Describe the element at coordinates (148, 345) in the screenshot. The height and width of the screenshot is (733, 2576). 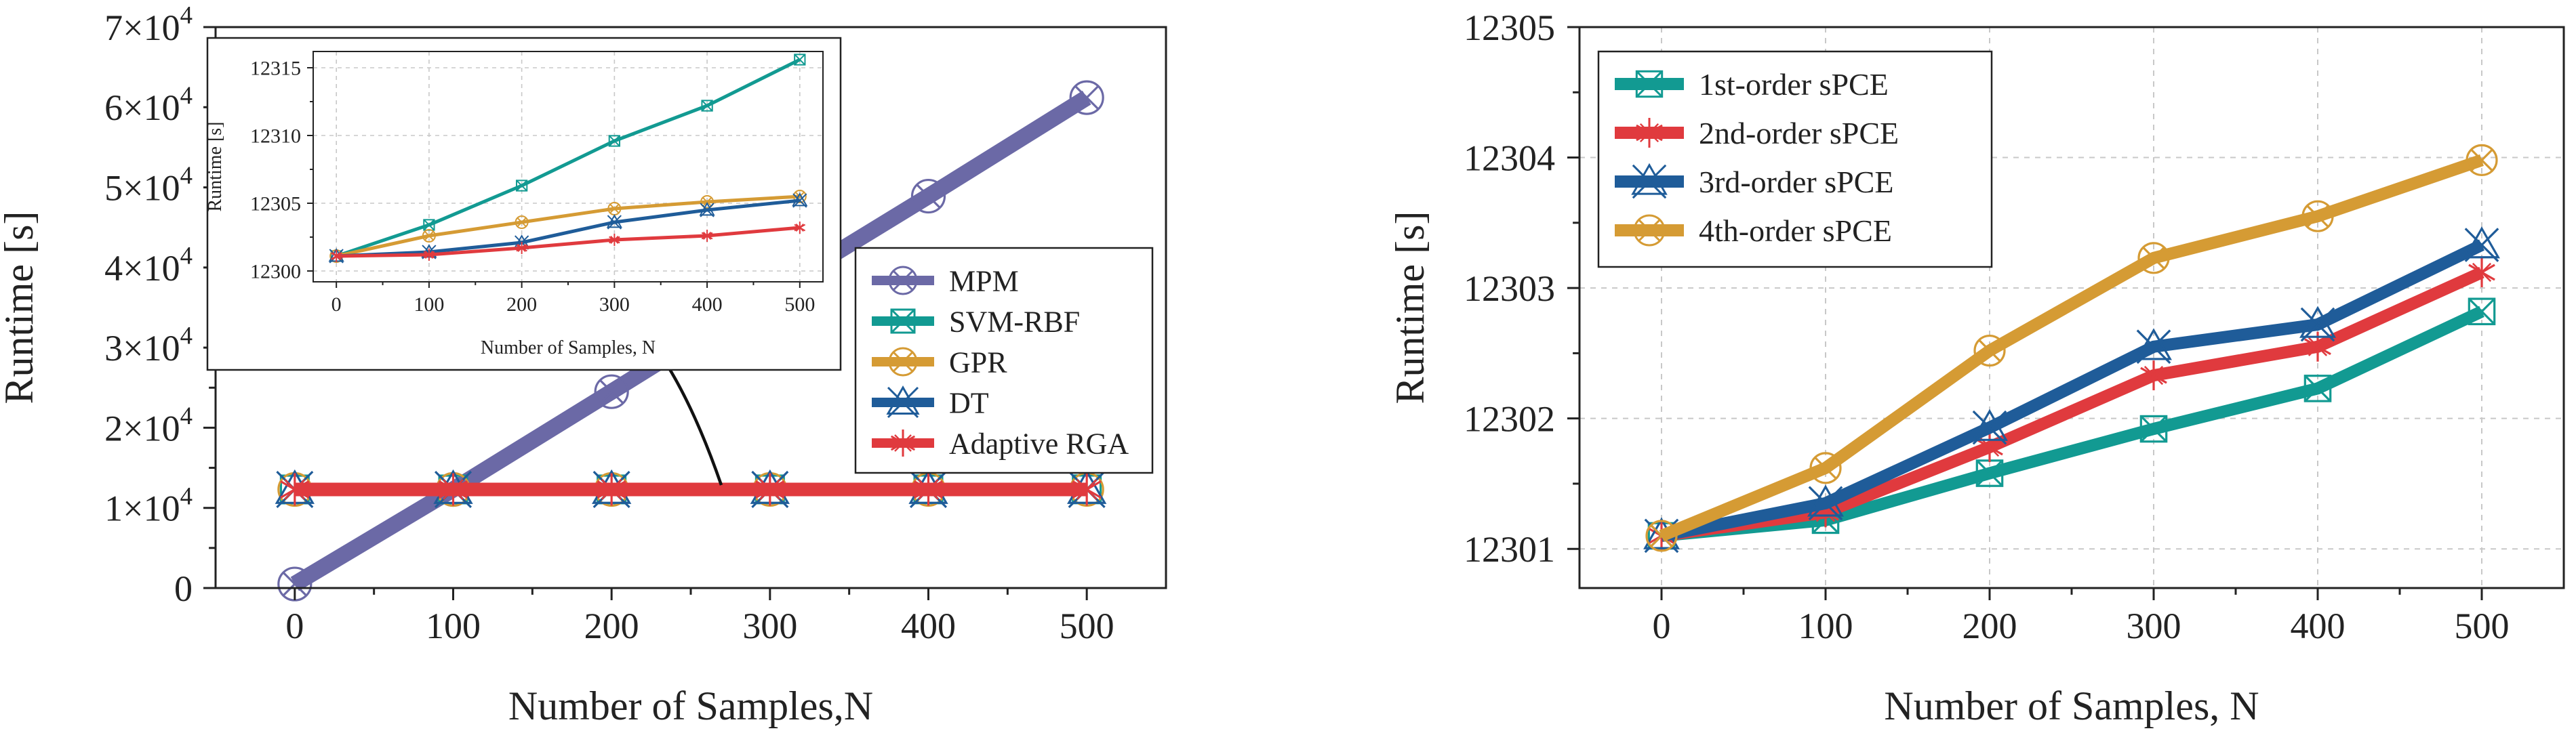
I see `left-ytick-label-3: 3×10⁴` at that location.